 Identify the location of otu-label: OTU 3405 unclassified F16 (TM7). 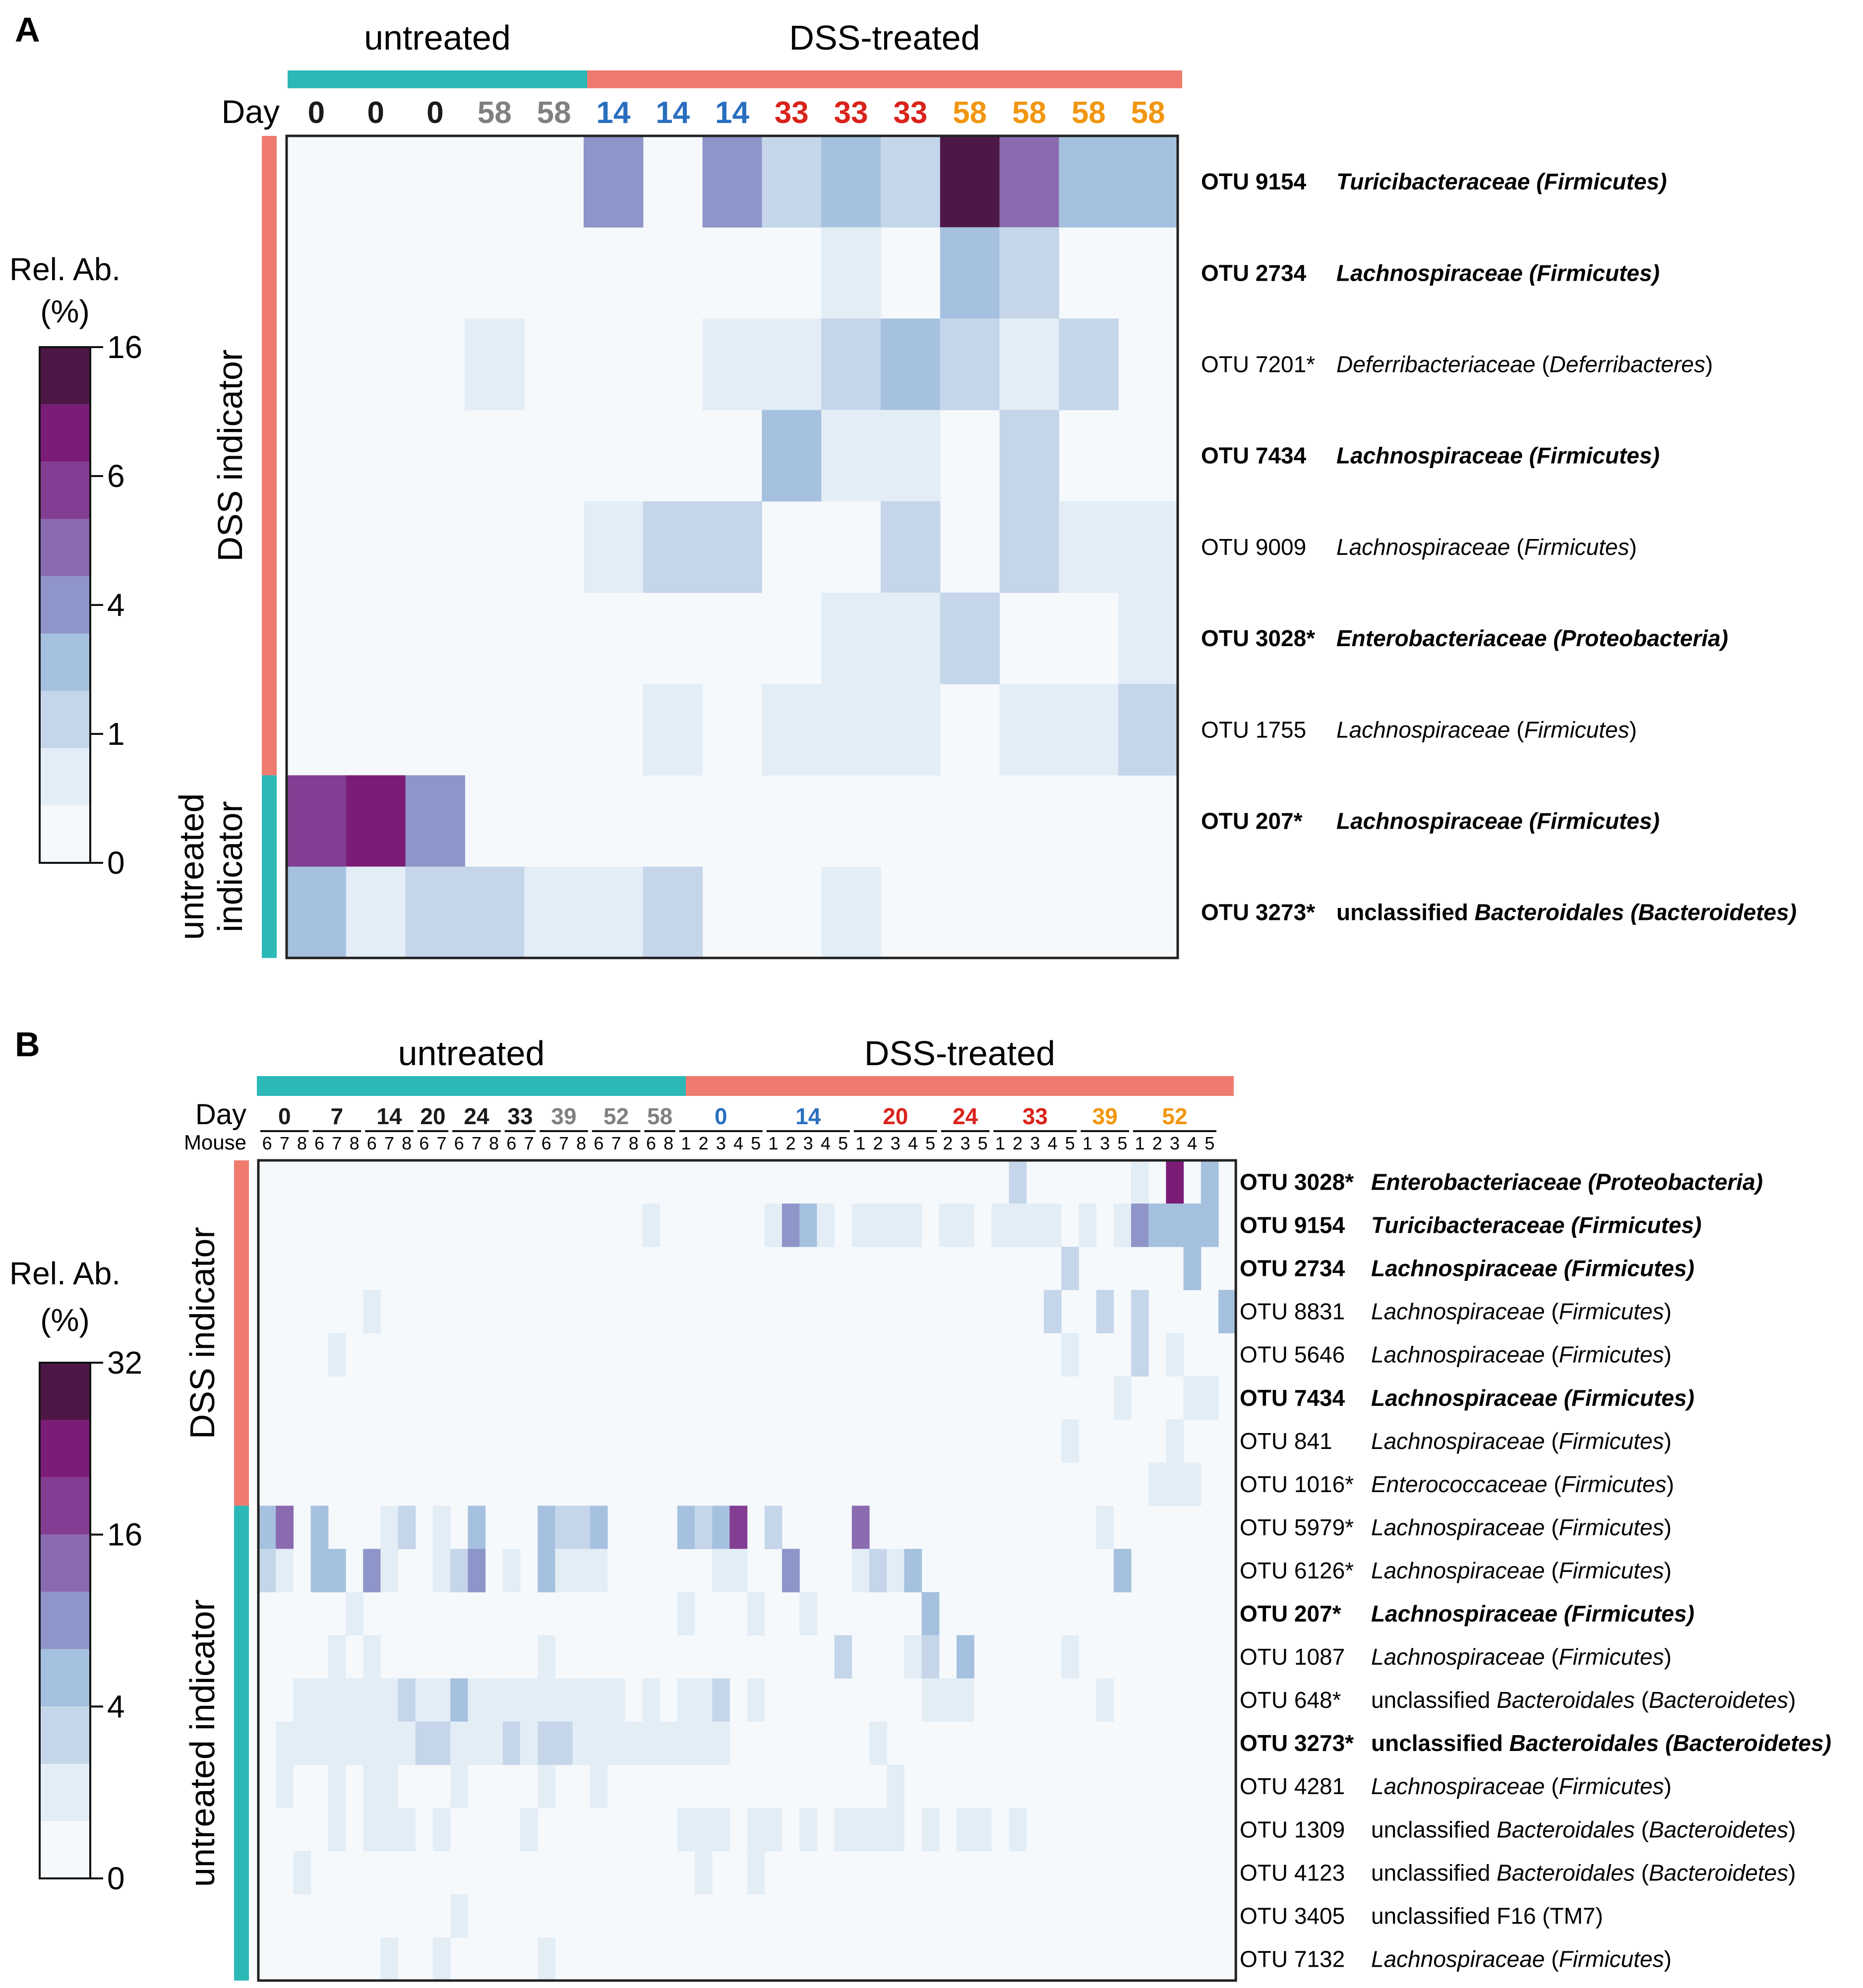
(1422, 1915).